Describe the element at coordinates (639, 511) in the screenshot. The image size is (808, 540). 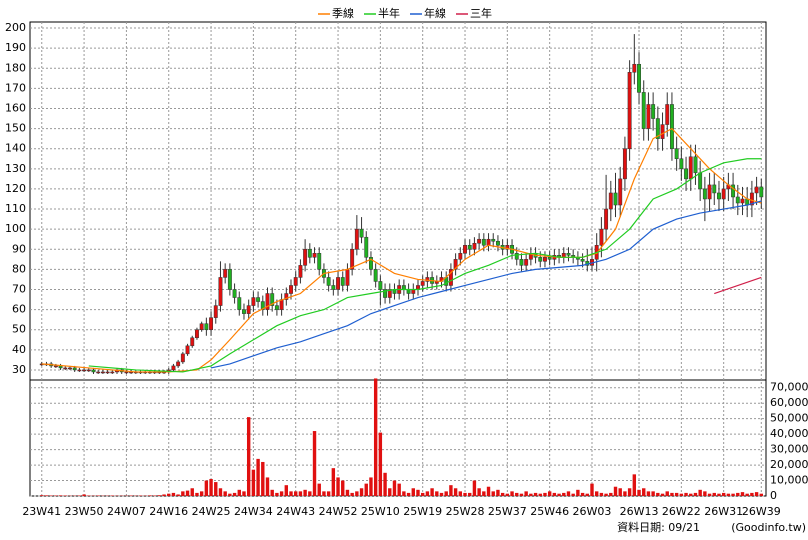
I see `x-tick-label: 26W13` at that location.